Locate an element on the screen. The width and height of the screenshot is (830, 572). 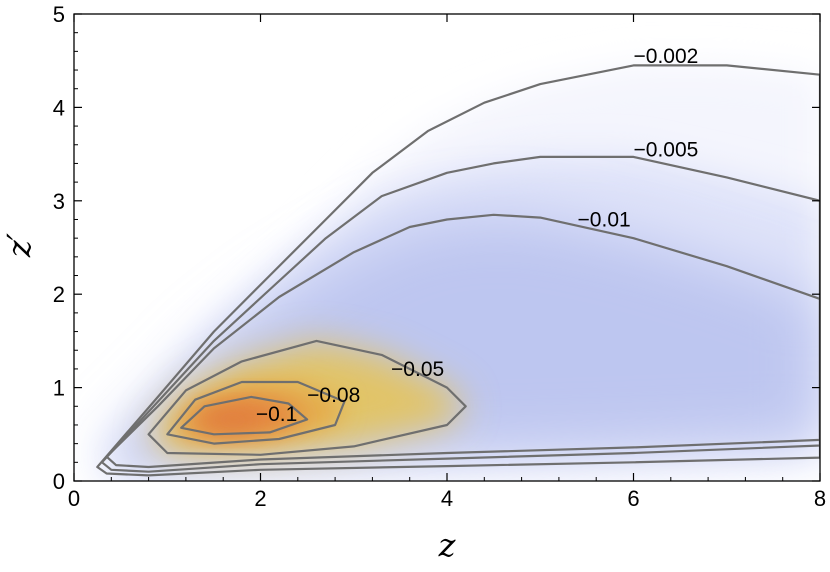
x-tick-label: 4 is located at coordinates (447, 498).